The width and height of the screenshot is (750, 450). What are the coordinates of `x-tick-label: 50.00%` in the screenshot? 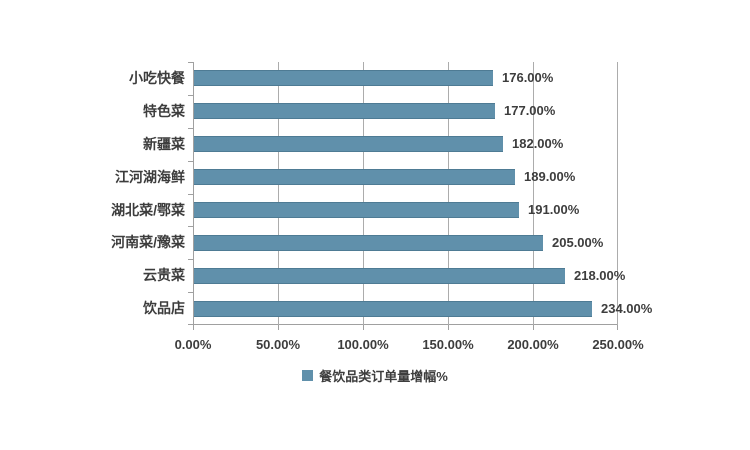 It's located at (278, 344).